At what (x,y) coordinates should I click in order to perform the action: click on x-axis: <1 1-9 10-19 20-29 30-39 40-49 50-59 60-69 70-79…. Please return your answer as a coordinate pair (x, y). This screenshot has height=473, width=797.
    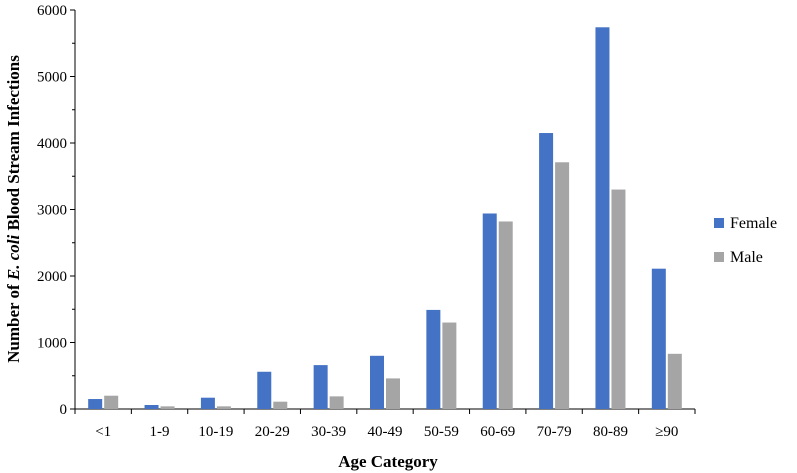
    Looking at the image, I should click on (385, 424).